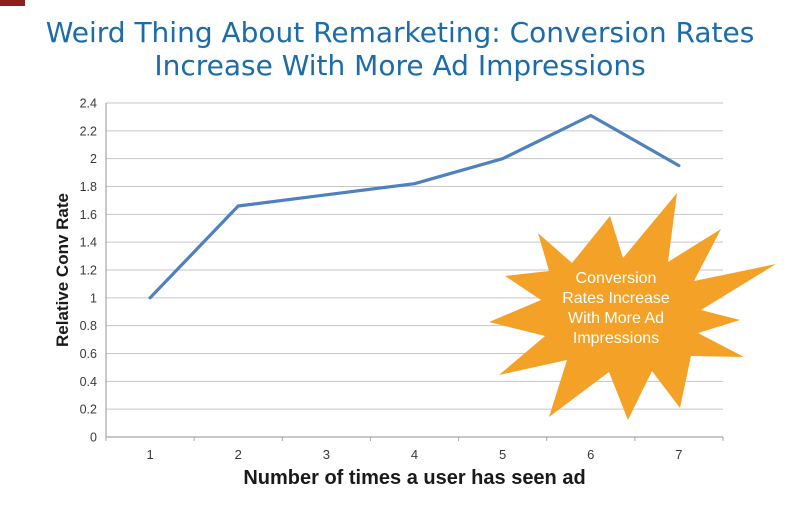 This screenshot has height=507, width=800. What do you see at coordinates (88, 131) in the screenshot?
I see `y-tick-label: 2.2` at bounding box center [88, 131].